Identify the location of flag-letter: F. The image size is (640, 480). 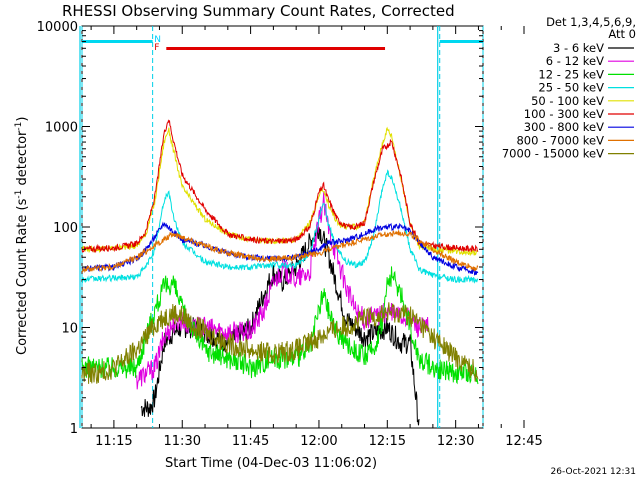
(156, 48).